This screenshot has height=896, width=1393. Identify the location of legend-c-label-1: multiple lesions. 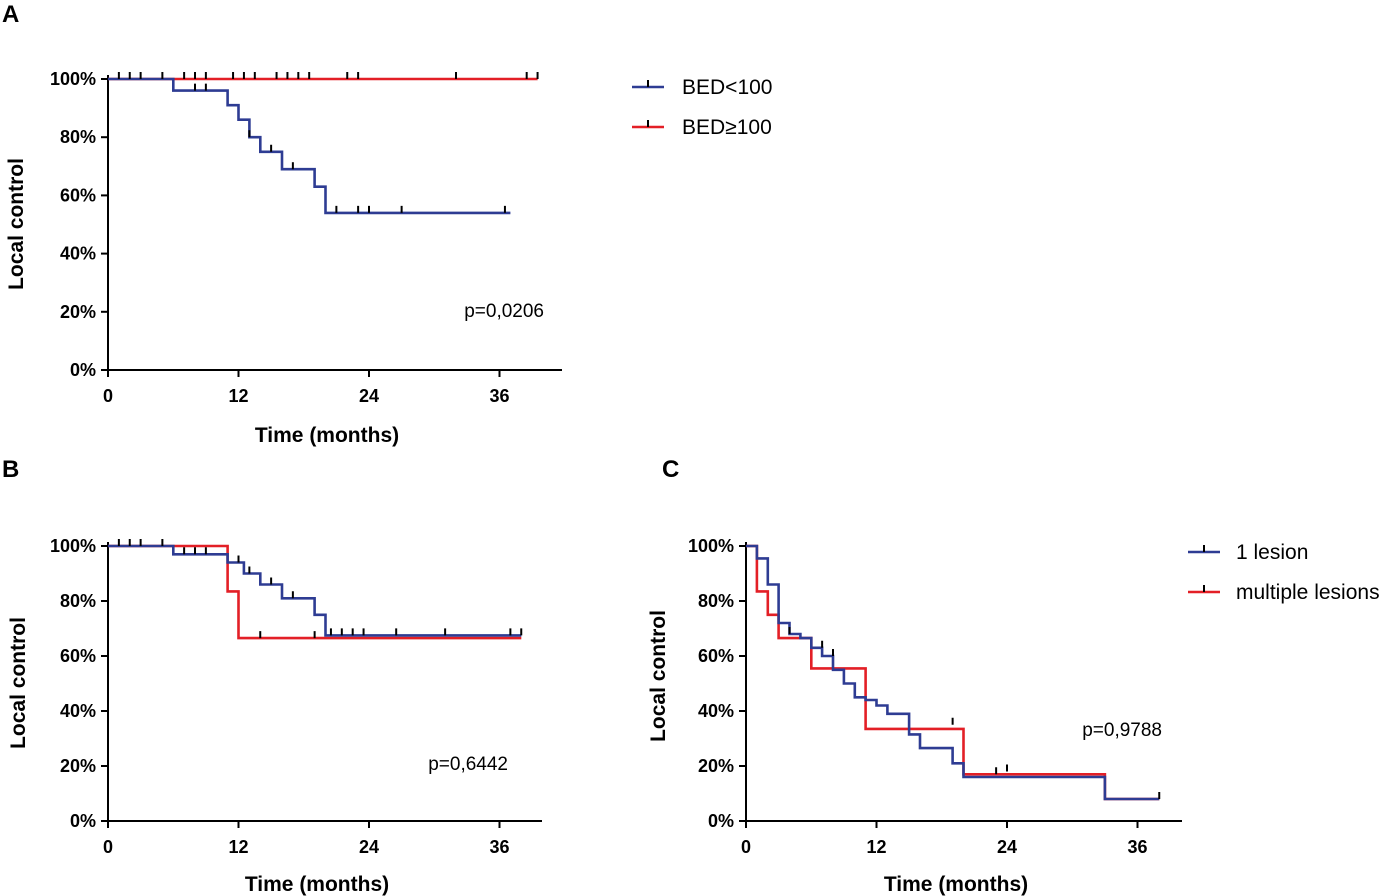
(1308, 592).